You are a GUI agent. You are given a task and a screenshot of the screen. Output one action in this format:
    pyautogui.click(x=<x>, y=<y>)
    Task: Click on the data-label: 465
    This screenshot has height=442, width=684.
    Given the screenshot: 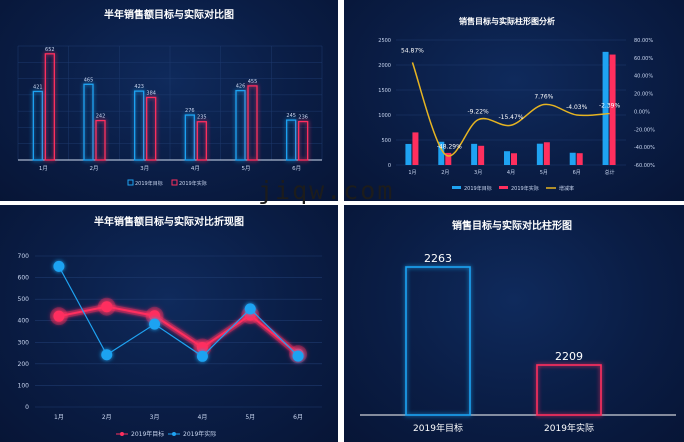 What is the action you would take?
    pyautogui.click(x=89, y=80)
    